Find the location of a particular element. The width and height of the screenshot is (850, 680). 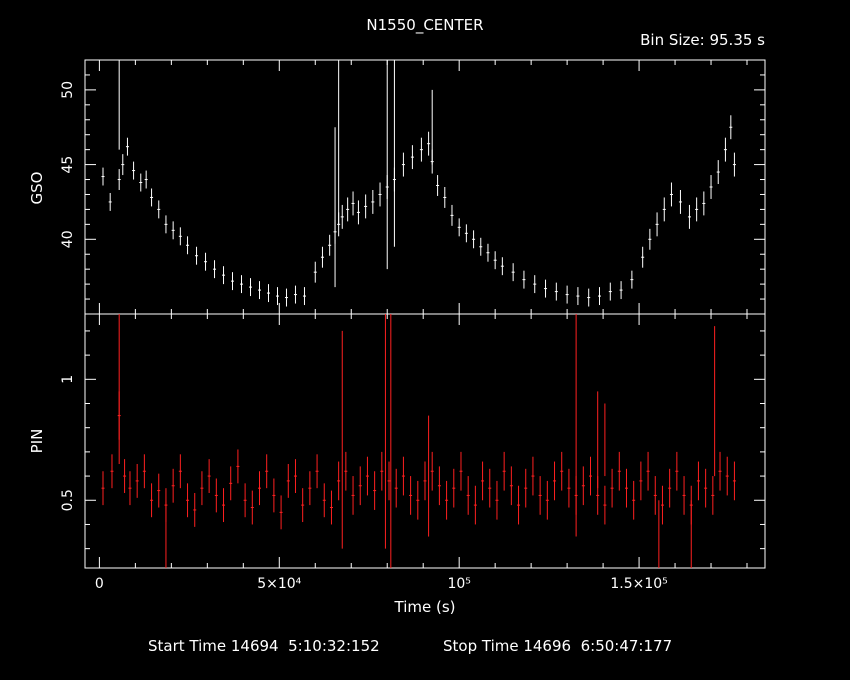

bin-size-label: Bin Size: 95.35 s is located at coordinates (702, 40).